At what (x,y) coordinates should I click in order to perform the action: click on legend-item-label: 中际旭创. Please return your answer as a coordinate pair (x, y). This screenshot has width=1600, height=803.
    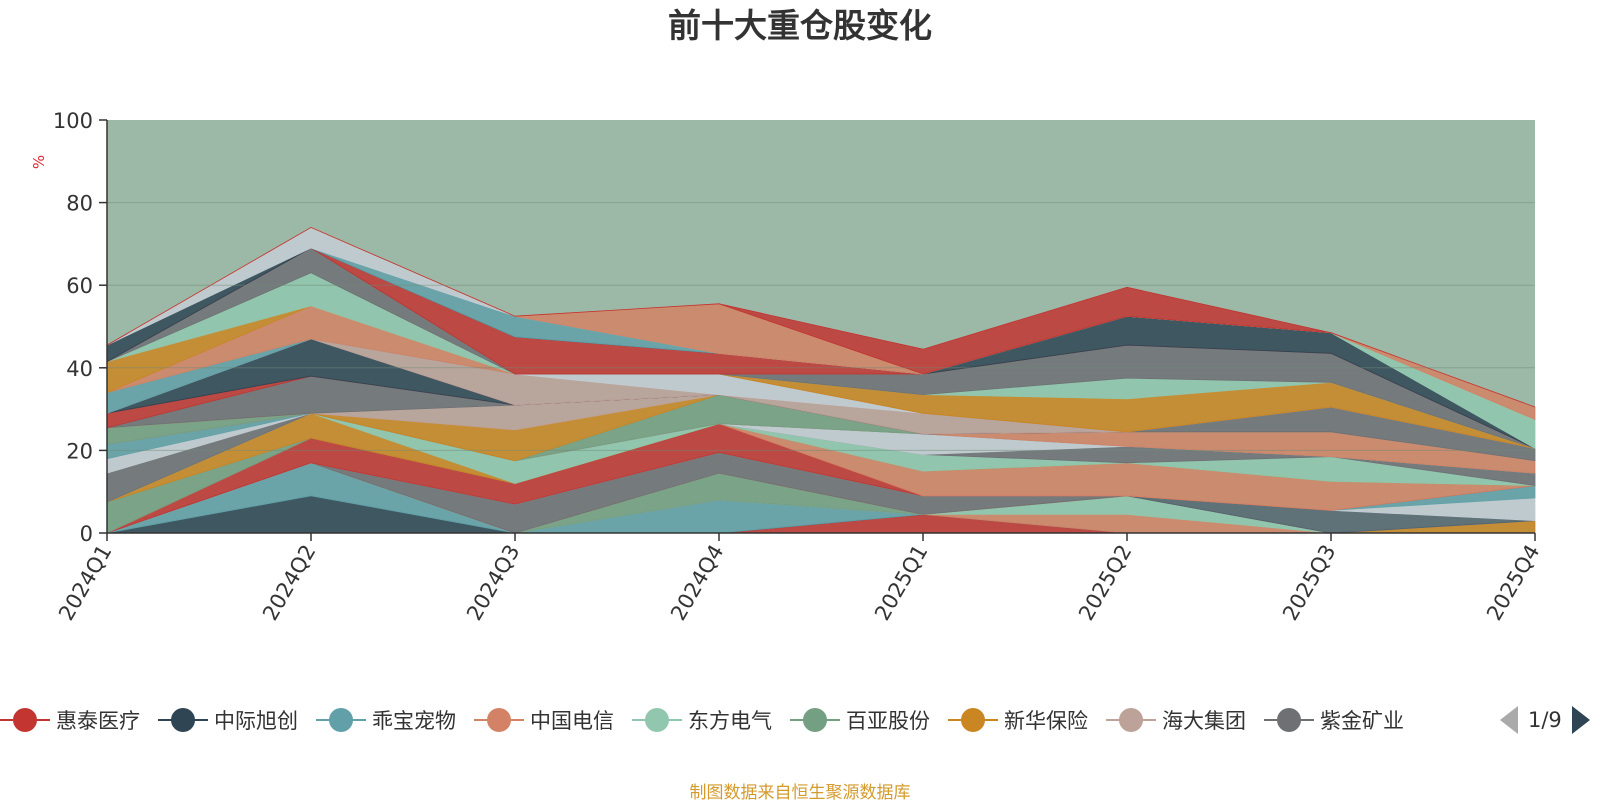
    Looking at the image, I should click on (256, 721).